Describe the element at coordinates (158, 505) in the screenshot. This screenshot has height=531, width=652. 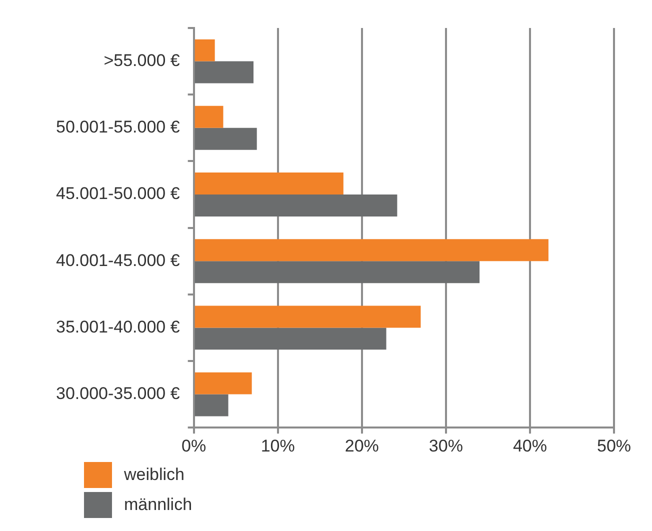
I see `legend-label: männlich` at that location.